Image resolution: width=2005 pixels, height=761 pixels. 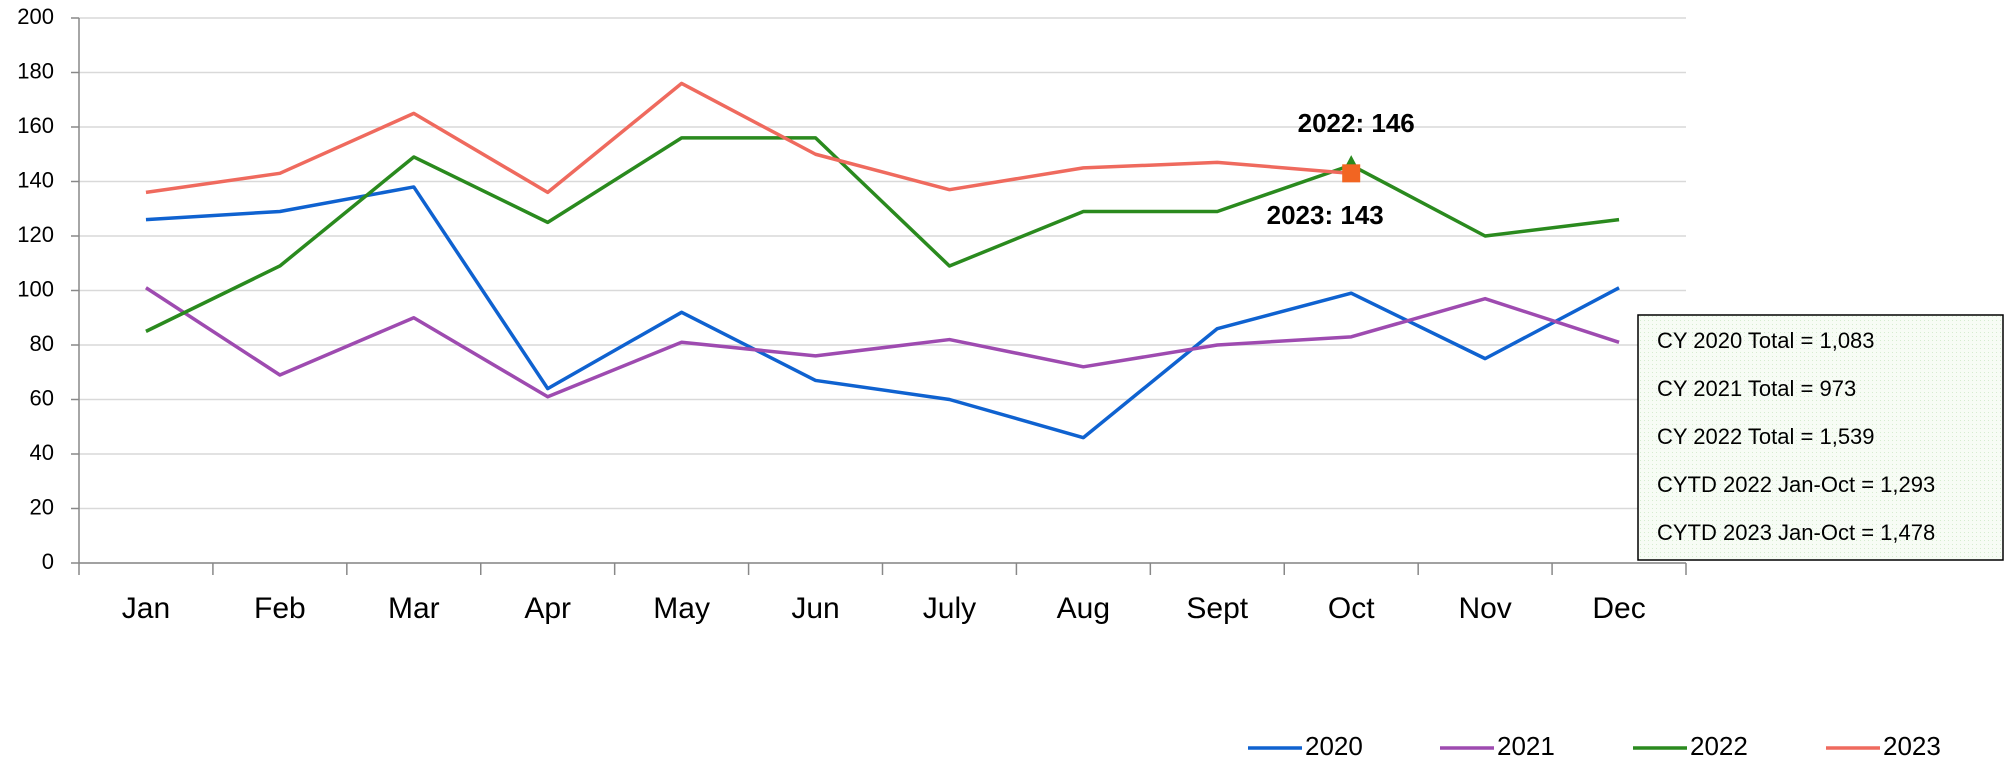 What do you see at coordinates (1796, 484) in the screenshot?
I see `text-box-line: CYTD 2022 Jan-Oct = 1,293` at bounding box center [1796, 484].